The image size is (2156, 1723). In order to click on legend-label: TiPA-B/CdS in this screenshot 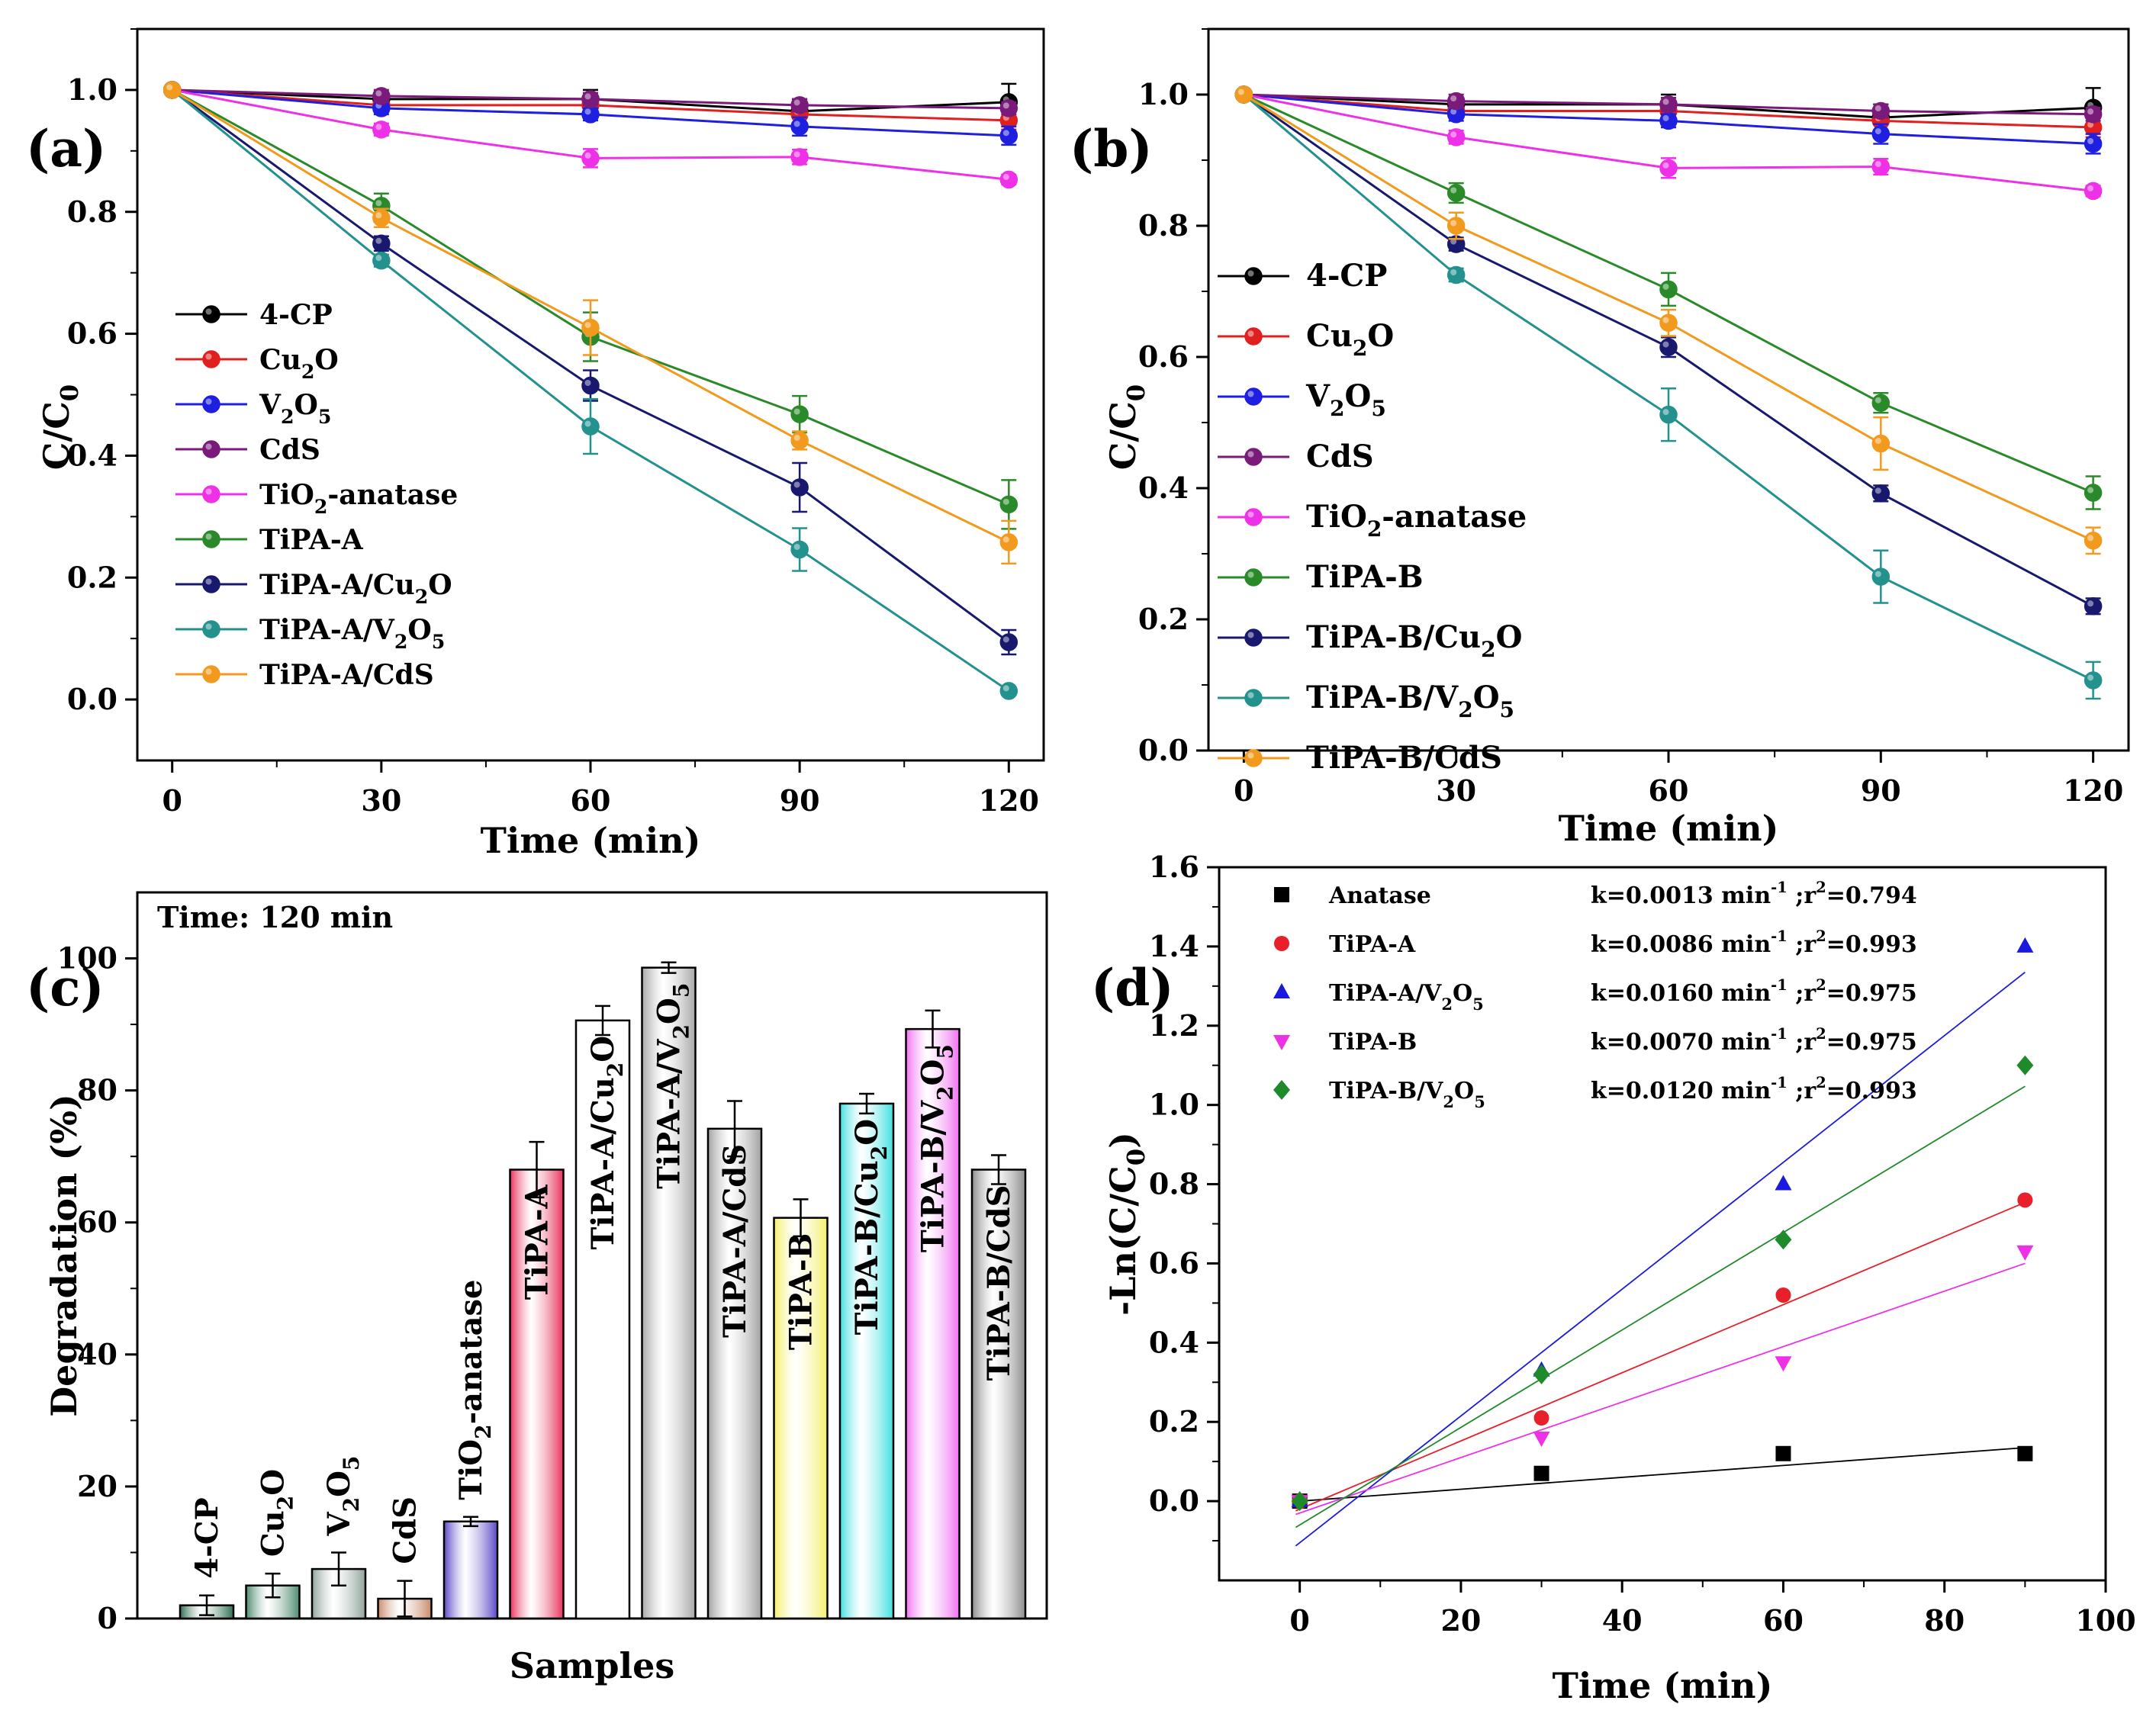, I will do `click(1404, 758)`.